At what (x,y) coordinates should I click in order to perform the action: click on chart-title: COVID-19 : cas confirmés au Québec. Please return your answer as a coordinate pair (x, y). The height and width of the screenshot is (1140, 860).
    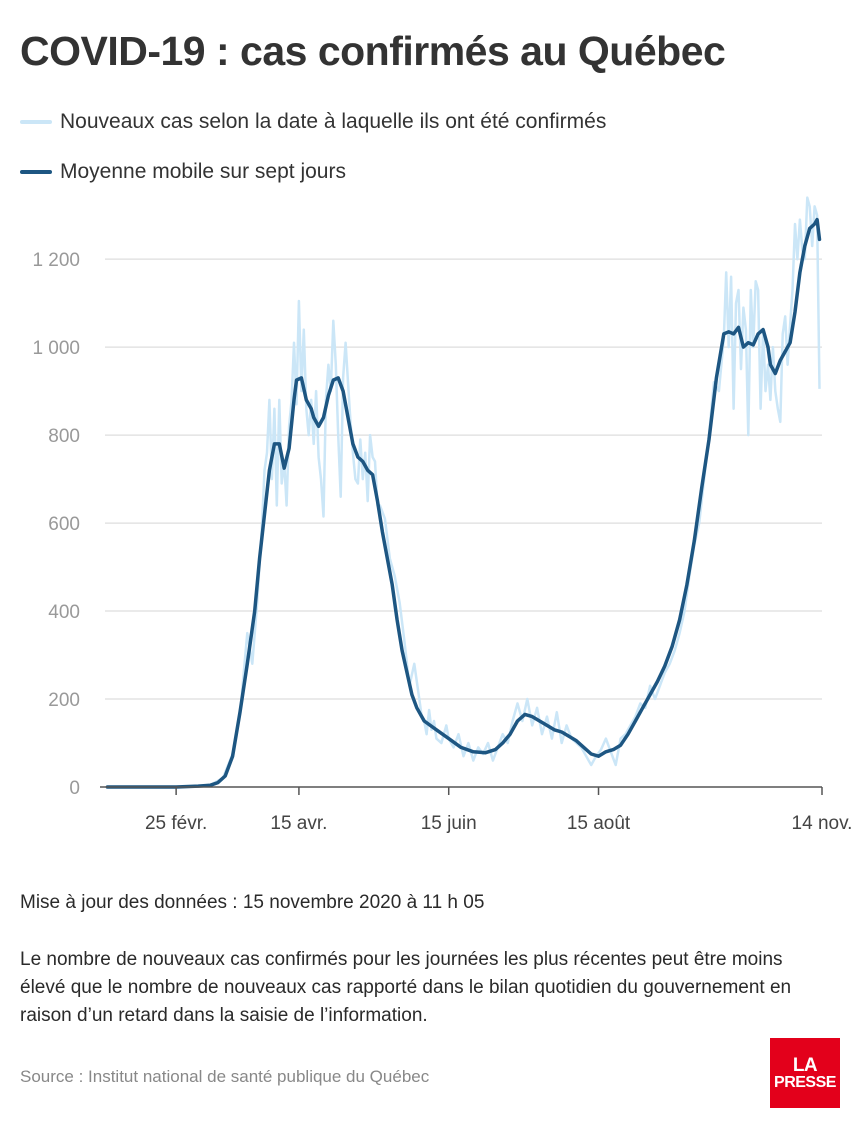
    Looking at the image, I should click on (373, 51).